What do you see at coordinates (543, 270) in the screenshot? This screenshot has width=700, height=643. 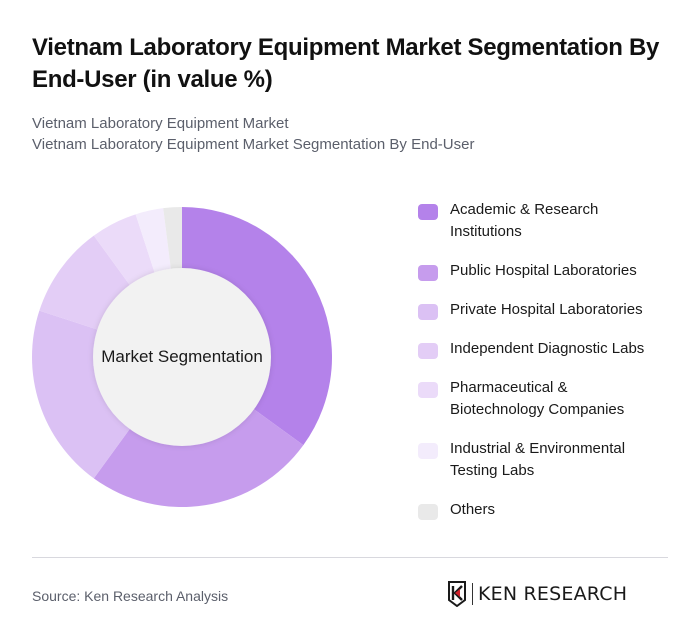 I see `legend-label: Public Hospital Laboratories` at bounding box center [543, 270].